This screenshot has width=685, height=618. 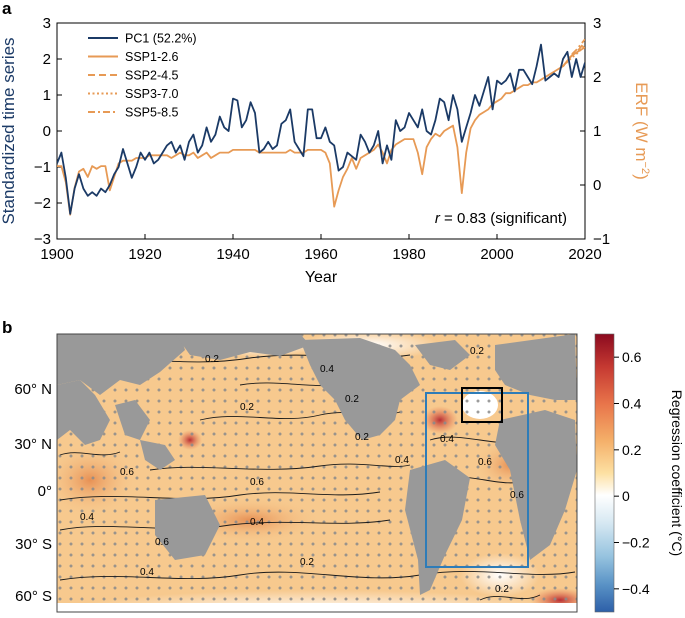 I want to click on south-asia-land, so click(x=83, y=412).